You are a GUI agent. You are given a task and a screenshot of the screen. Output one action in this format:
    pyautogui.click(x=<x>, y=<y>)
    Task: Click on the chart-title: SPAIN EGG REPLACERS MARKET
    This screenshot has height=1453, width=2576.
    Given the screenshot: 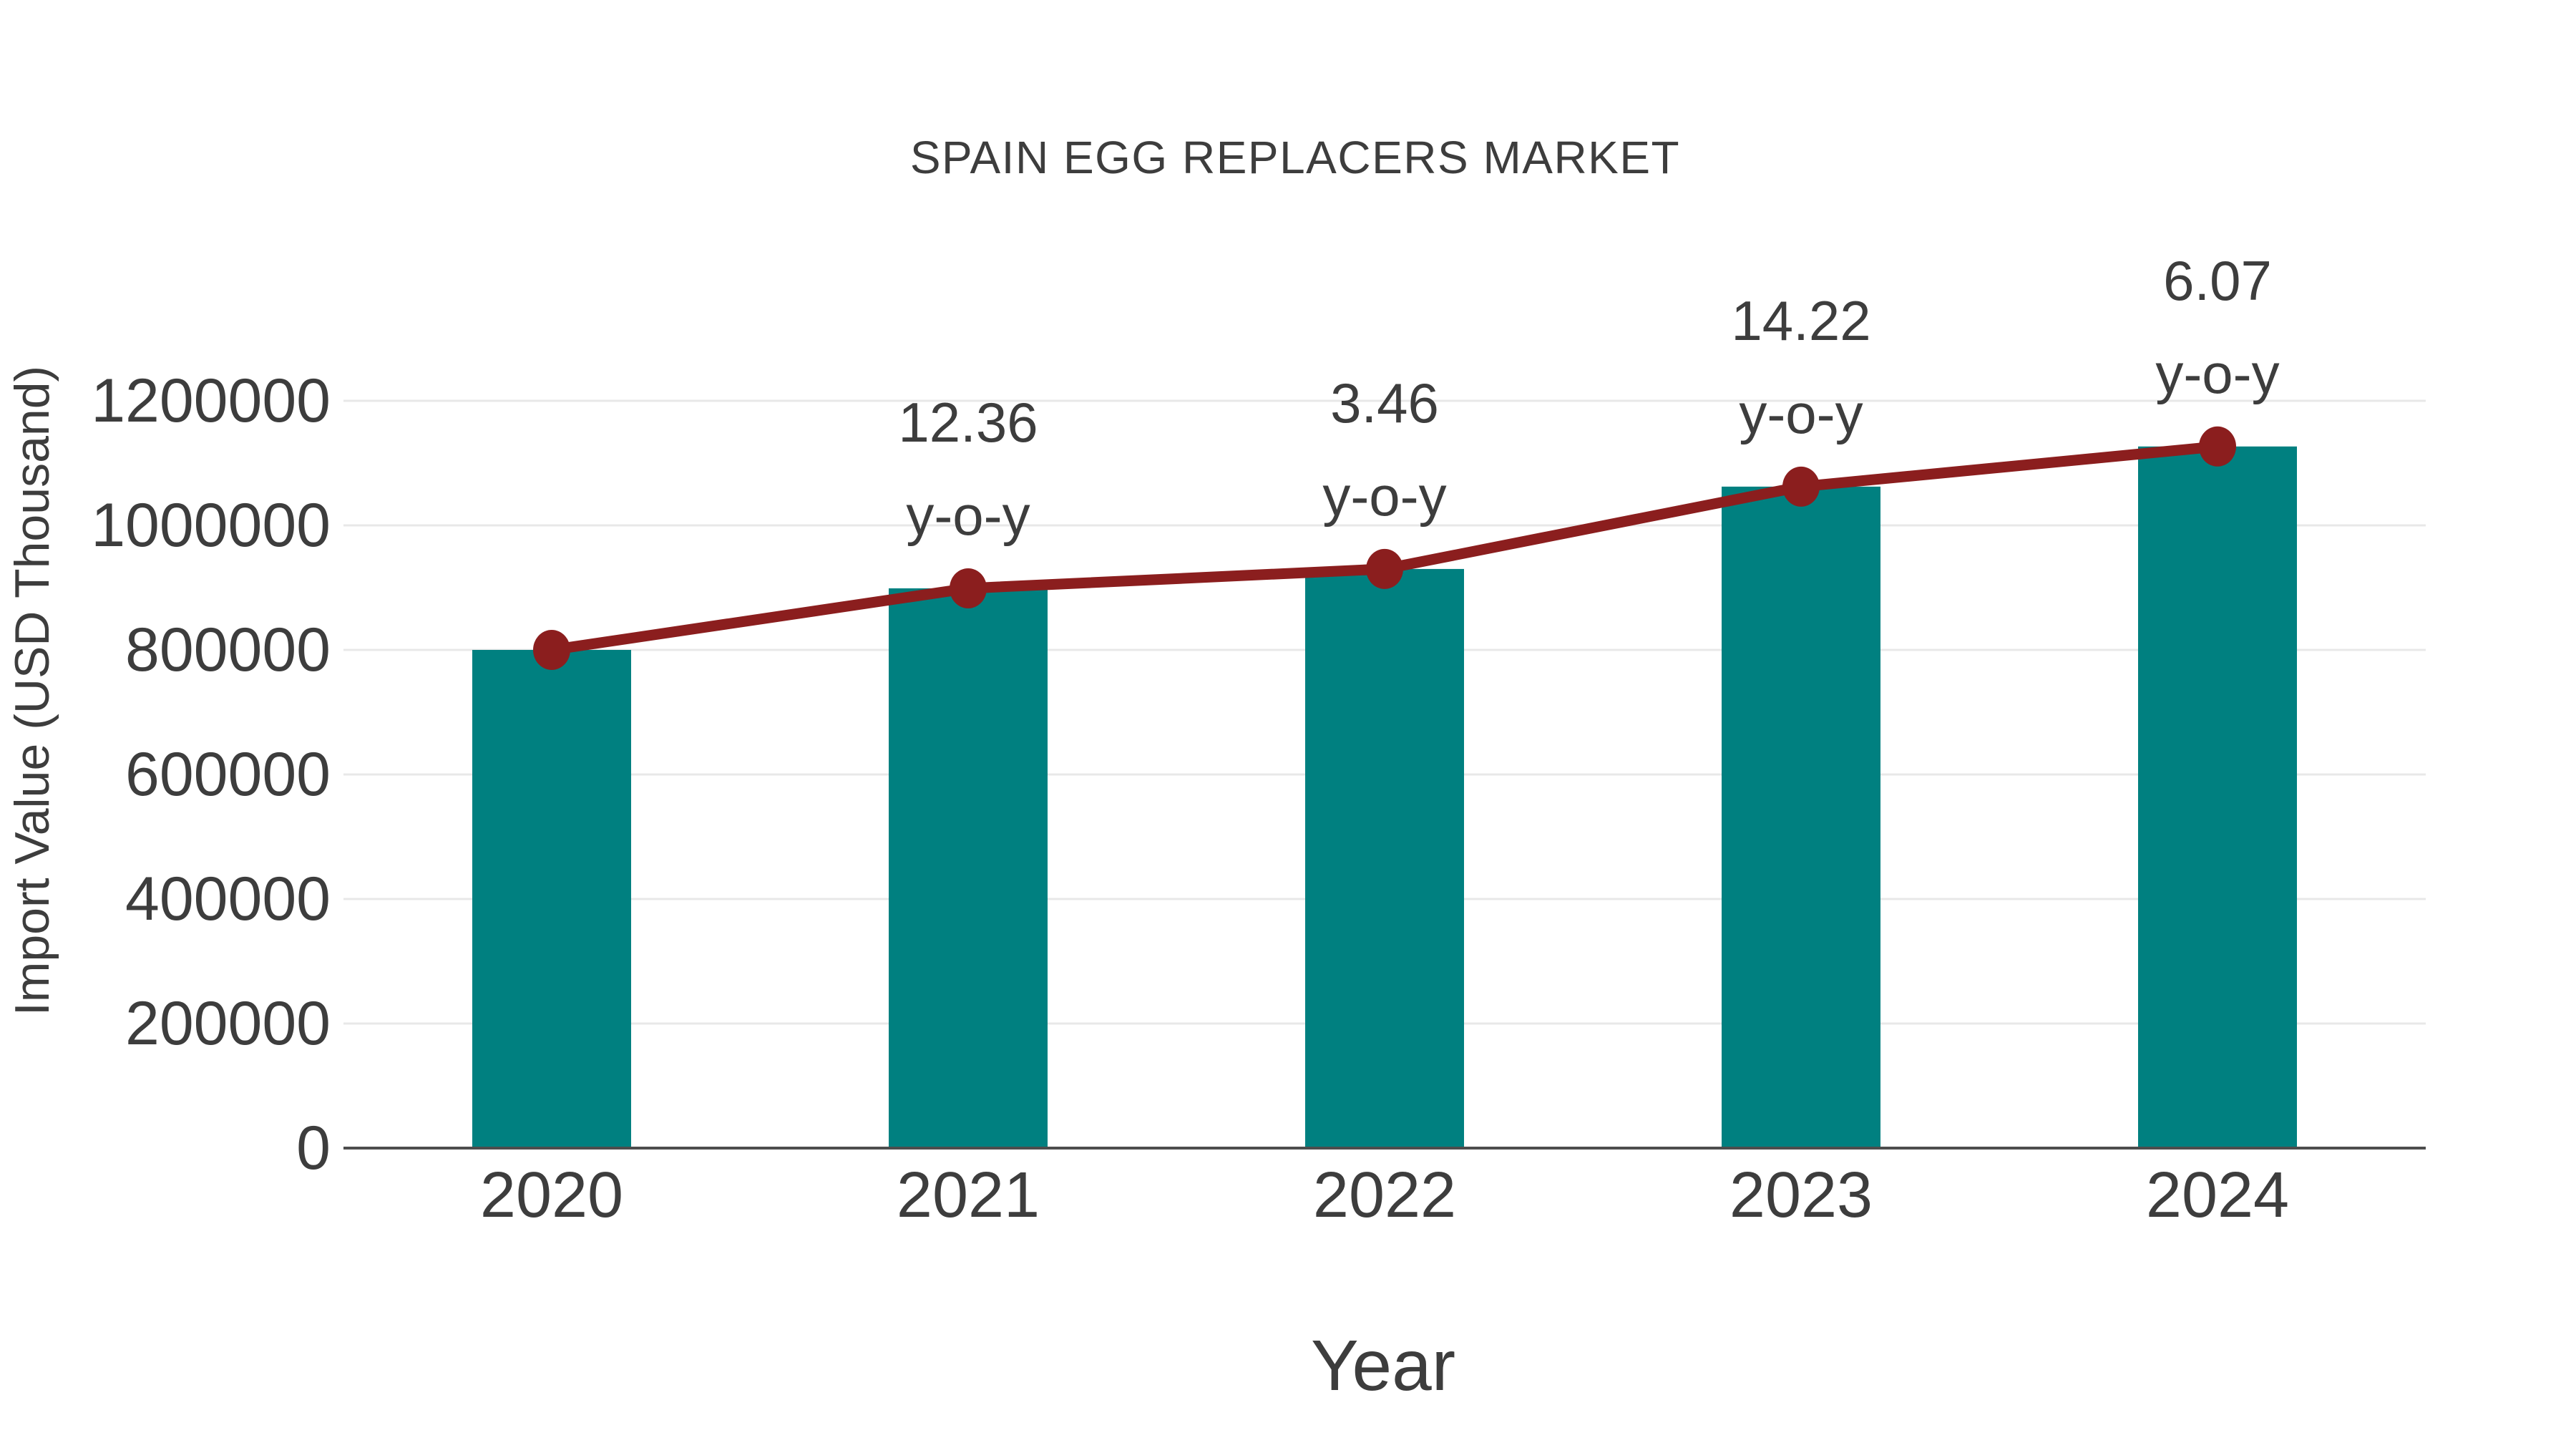 What is the action you would take?
    pyautogui.click(x=1295, y=157)
    